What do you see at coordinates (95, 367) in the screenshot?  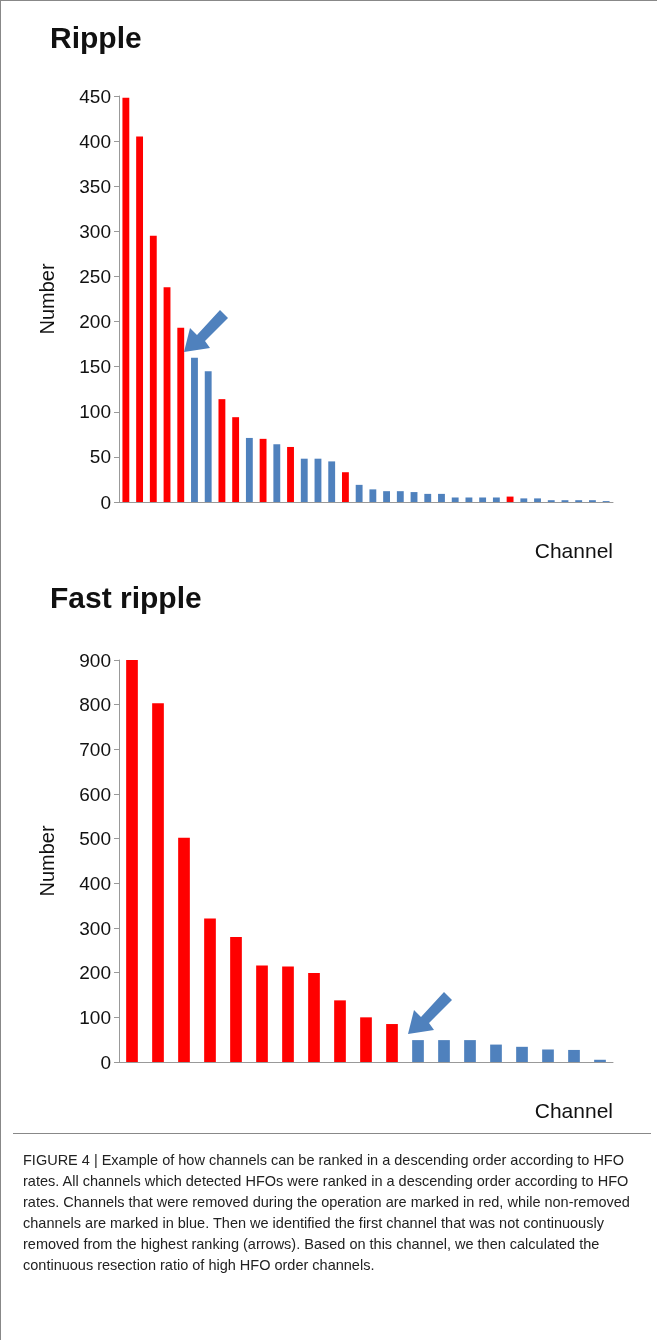 I see `y-tick-label: 150` at bounding box center [95, 367].